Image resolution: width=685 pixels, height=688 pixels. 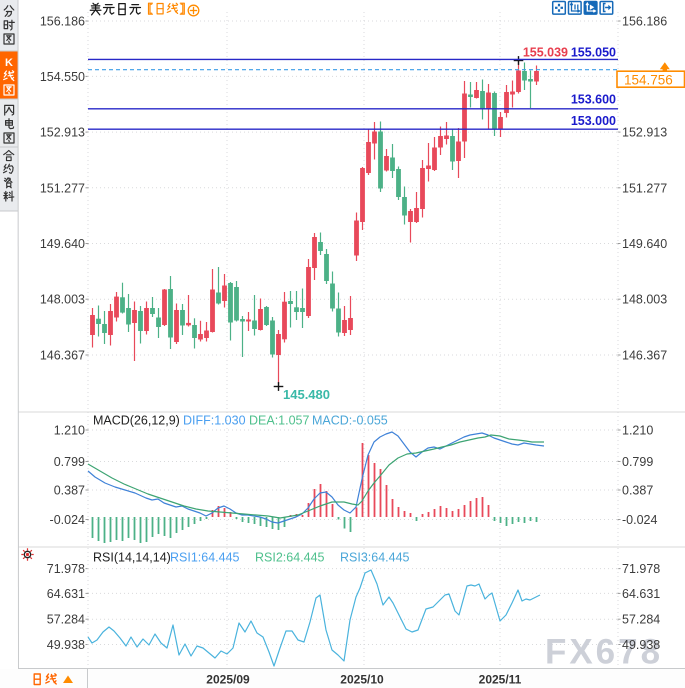 I want to click on svg-text: 145.480, so click(x=306, y=394).